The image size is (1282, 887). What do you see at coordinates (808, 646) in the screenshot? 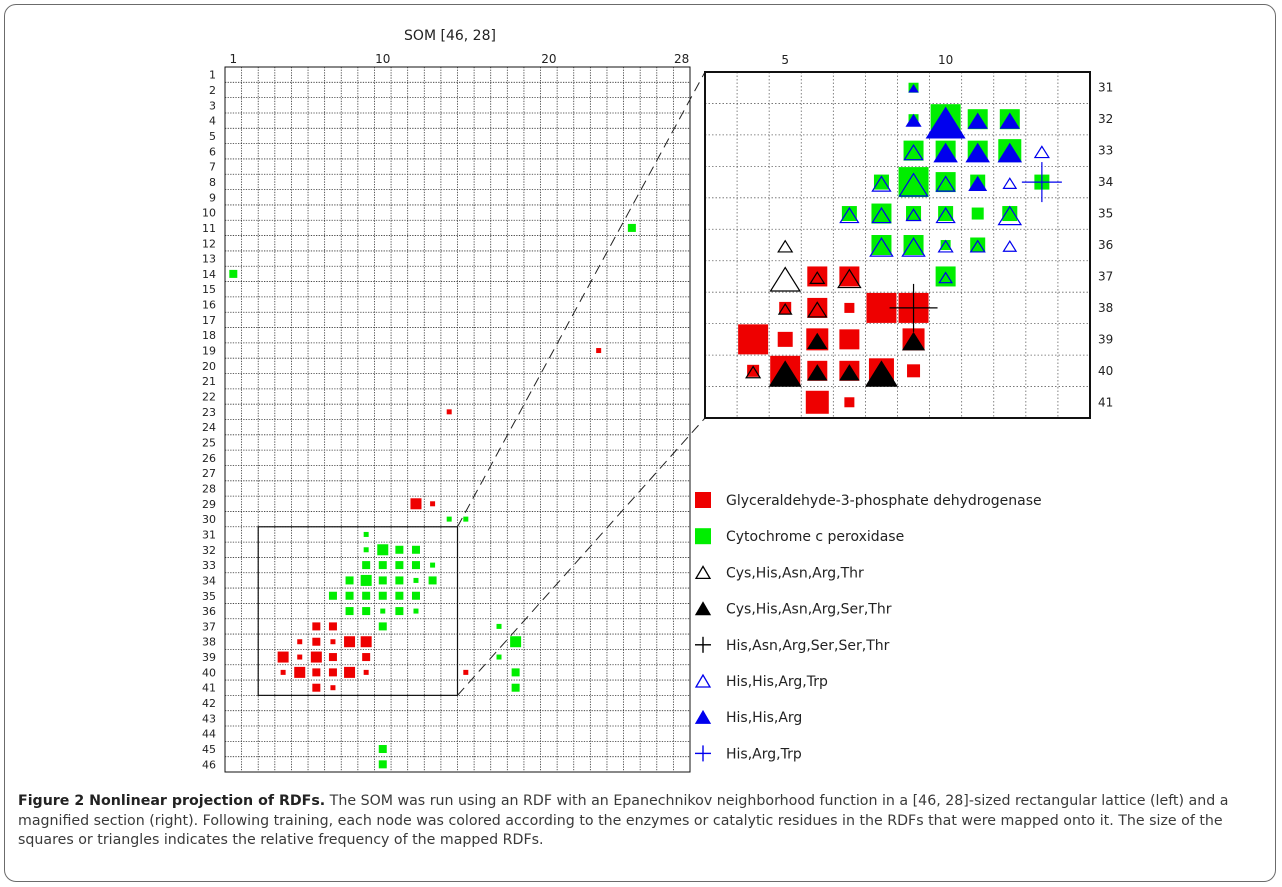
I see `legend-label: His,Asn,Arg,Ser,Ser,Thr` at bounding box center [808, 646].